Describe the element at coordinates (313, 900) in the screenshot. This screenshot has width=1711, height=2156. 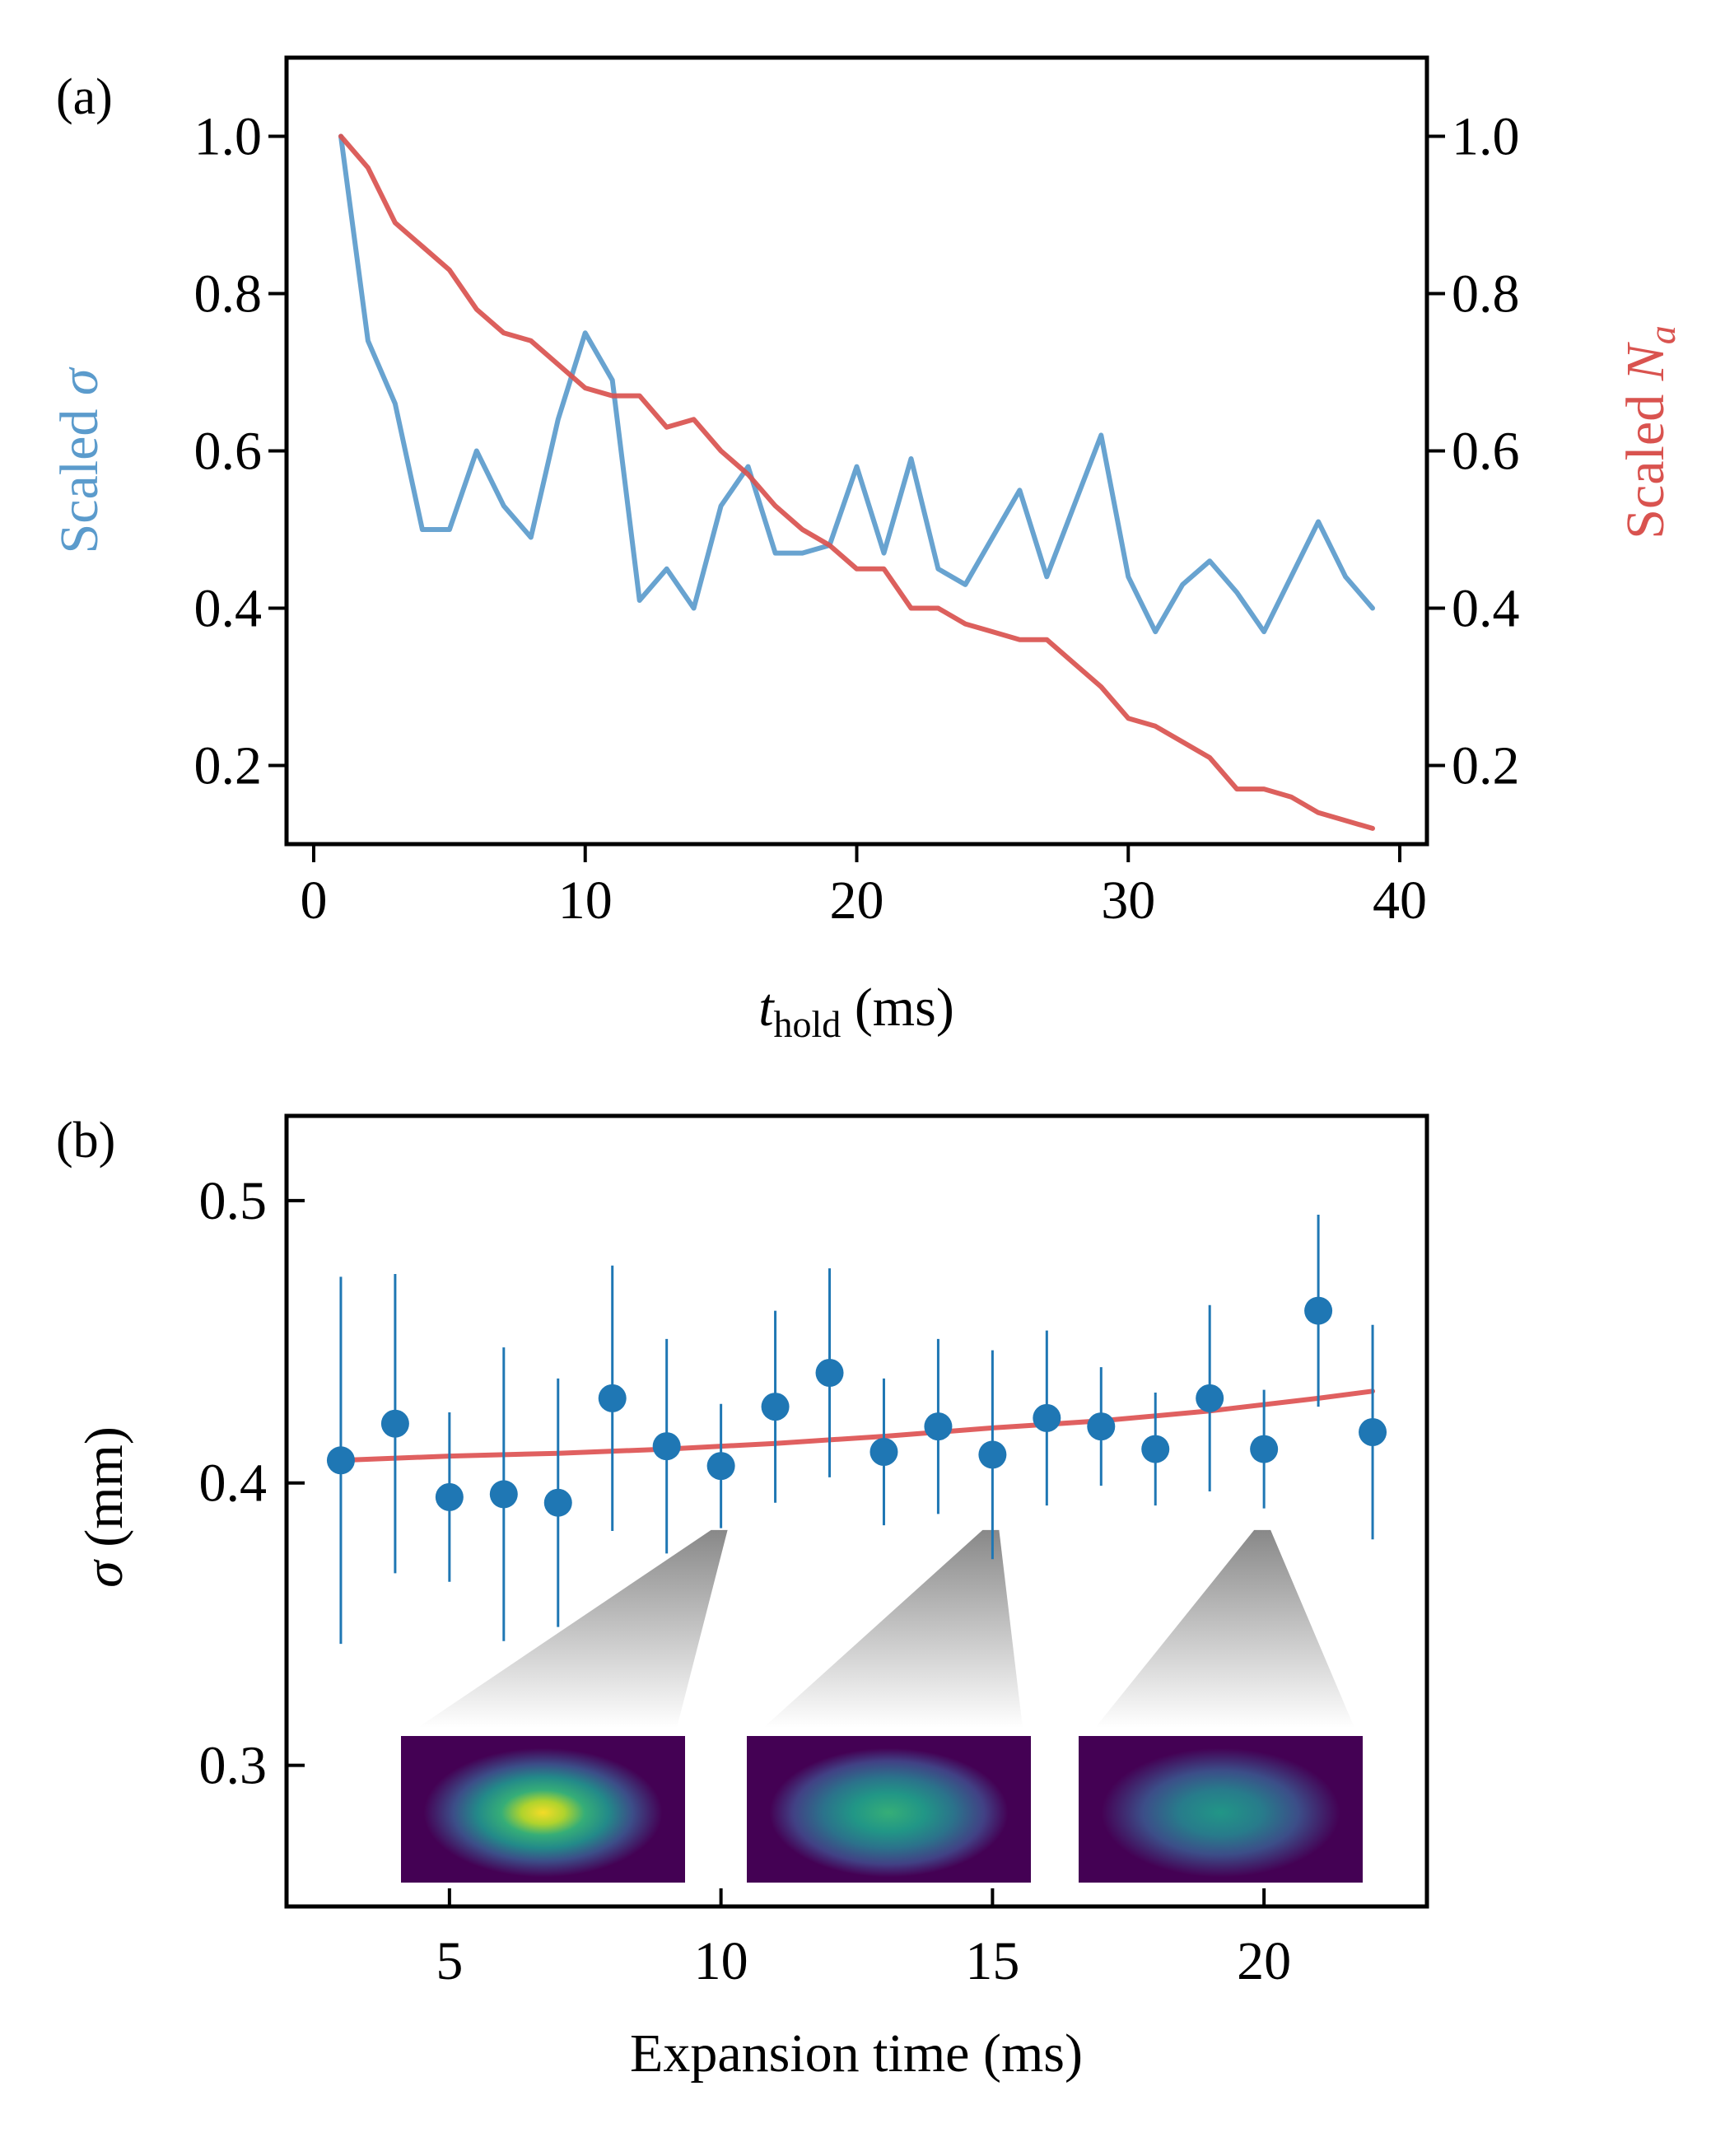
I see `panel-a-x-tick-label: 0` at that location.